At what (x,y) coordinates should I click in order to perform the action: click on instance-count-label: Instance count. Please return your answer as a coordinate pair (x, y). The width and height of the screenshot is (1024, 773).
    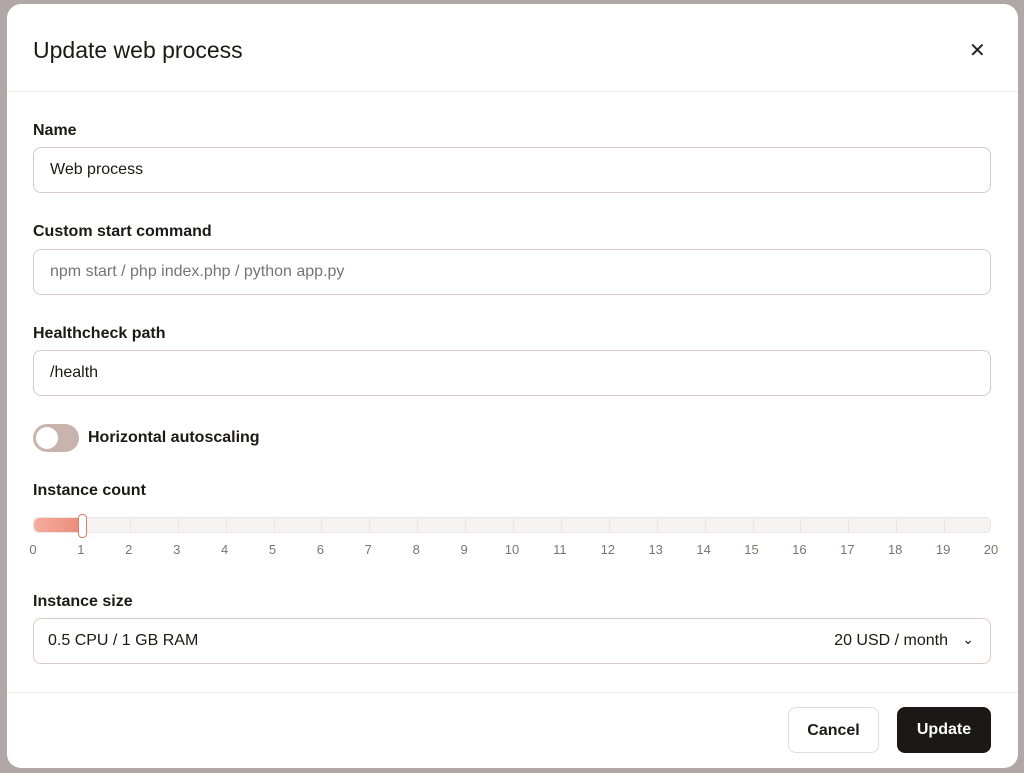
    Looking at the image, I should click on (89, 490).